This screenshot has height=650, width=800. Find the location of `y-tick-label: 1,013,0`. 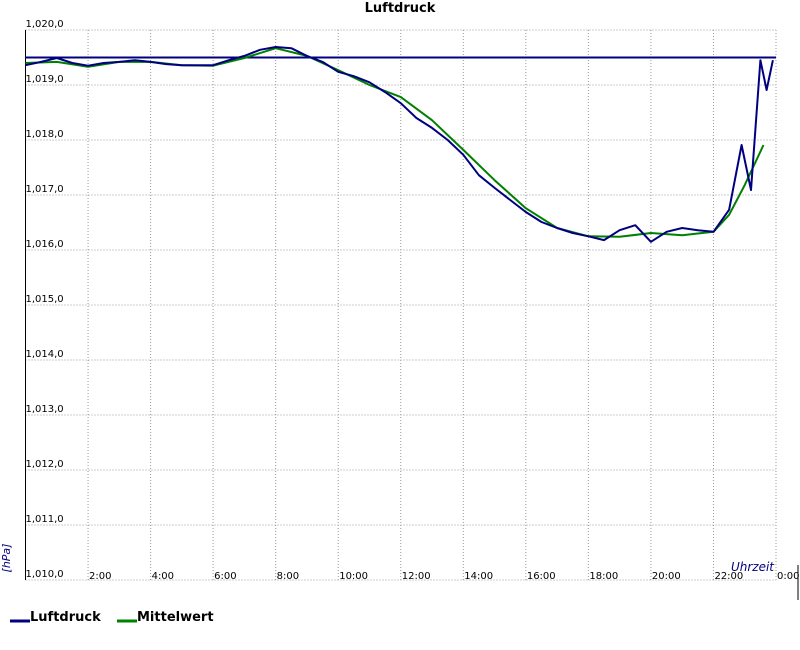

y-tick-label: 1,013,0 is located at coordinates (45, 409).